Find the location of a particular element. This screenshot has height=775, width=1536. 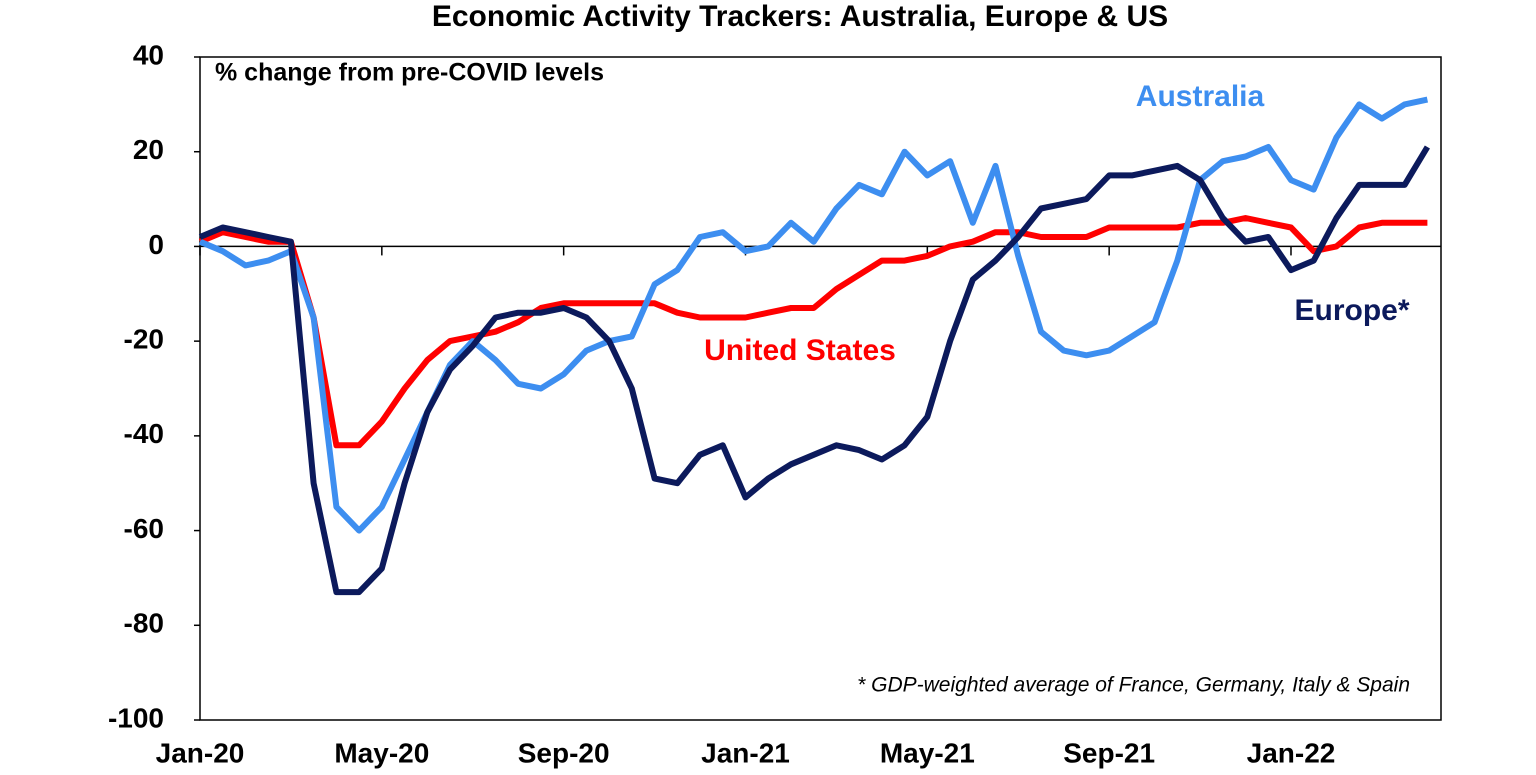

y-tick-label: -20 is located at coordinates (144, 339).